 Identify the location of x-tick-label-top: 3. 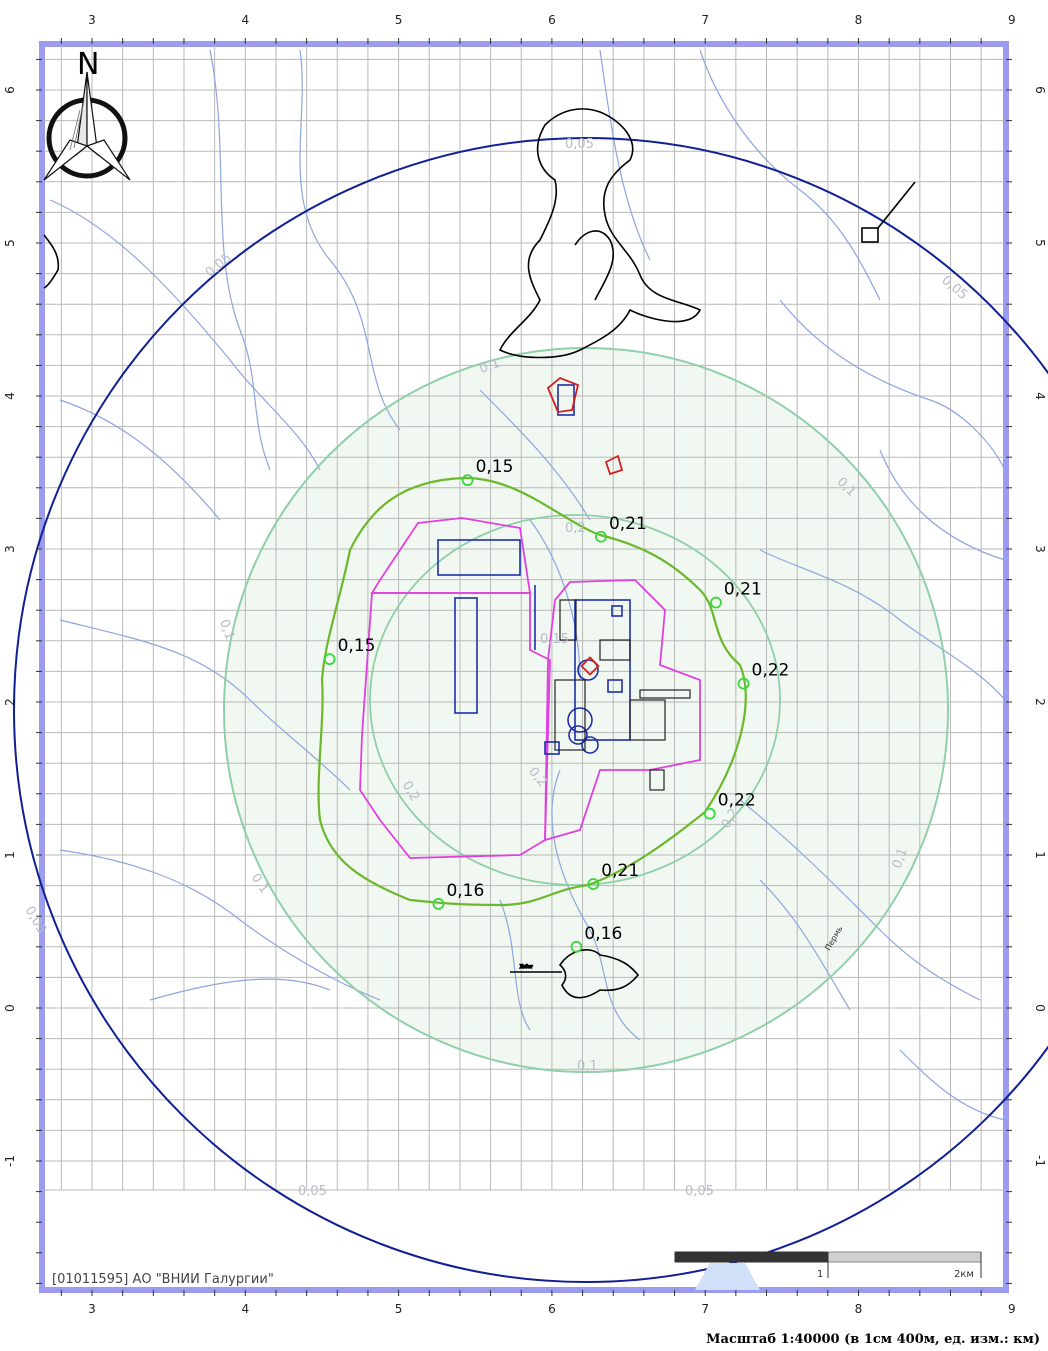
(92, 20).